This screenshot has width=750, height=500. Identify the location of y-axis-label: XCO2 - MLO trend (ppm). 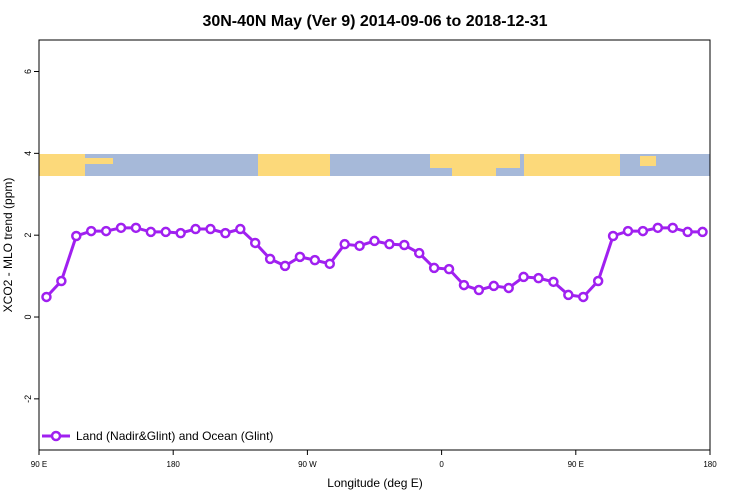
(8, 245).